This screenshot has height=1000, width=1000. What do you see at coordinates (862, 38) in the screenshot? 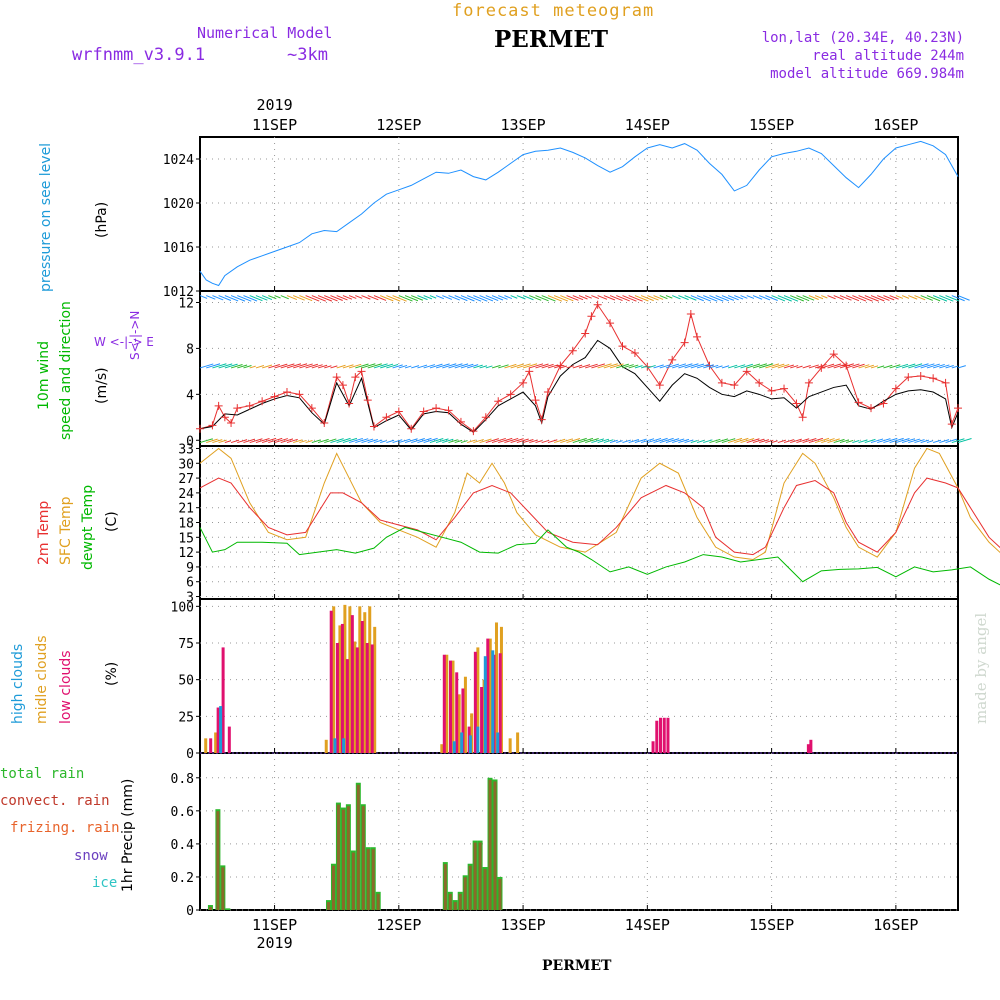
I see `coordinates: lon,lat (20.34E, 40.23N)` at bounding box center [862, 38].